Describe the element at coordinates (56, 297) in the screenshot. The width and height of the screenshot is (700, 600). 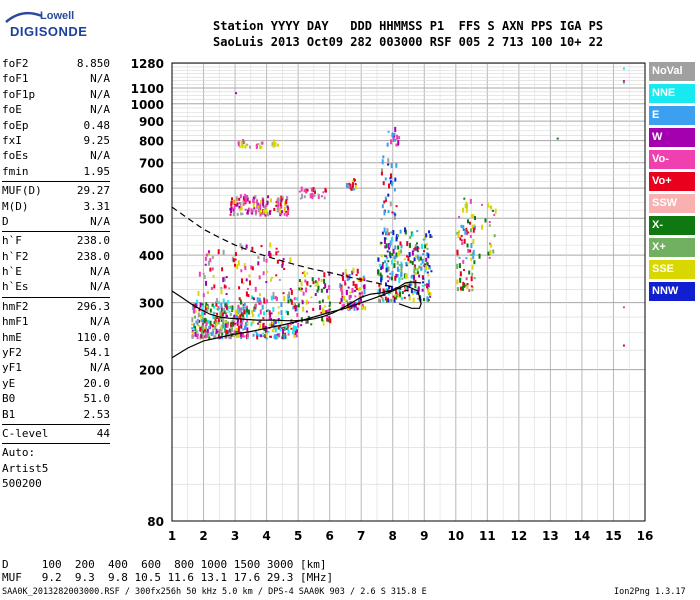
I see `param-divider` at that location.